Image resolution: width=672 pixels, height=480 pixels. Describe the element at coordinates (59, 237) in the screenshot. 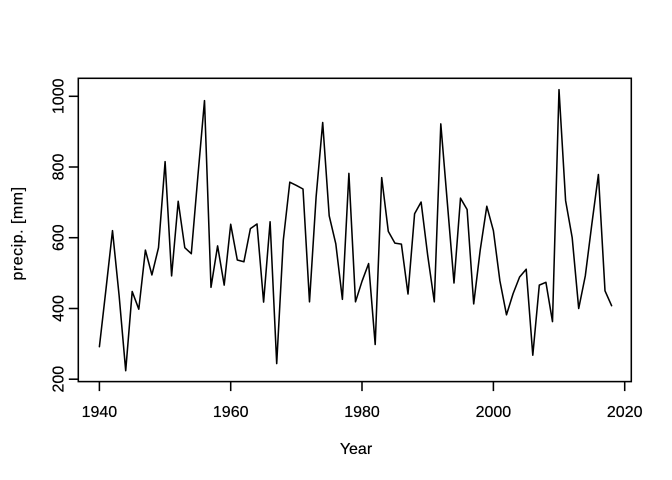

I see `svg-text: 600` at that location.